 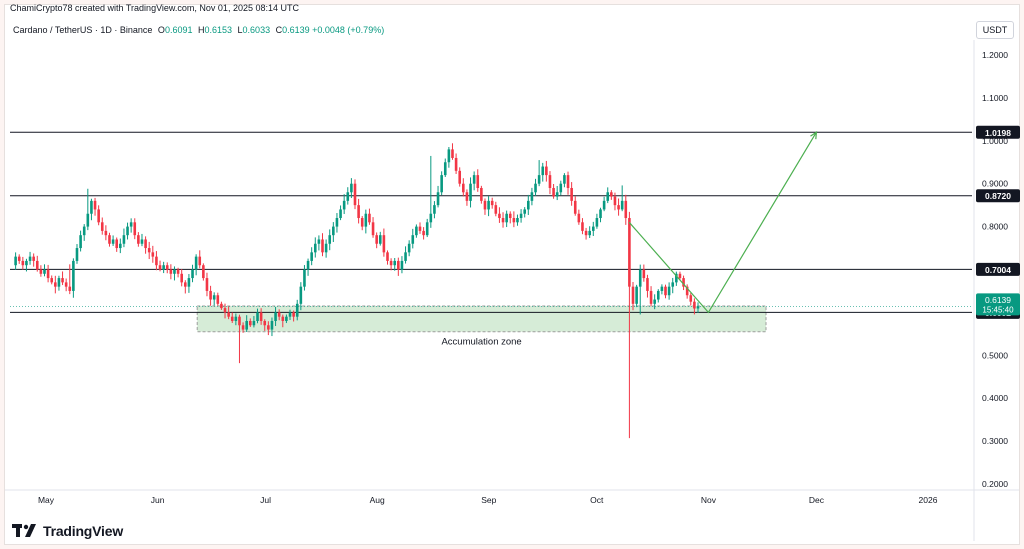 I want to click on currency-button: USDT, so click(x=995, y=30).